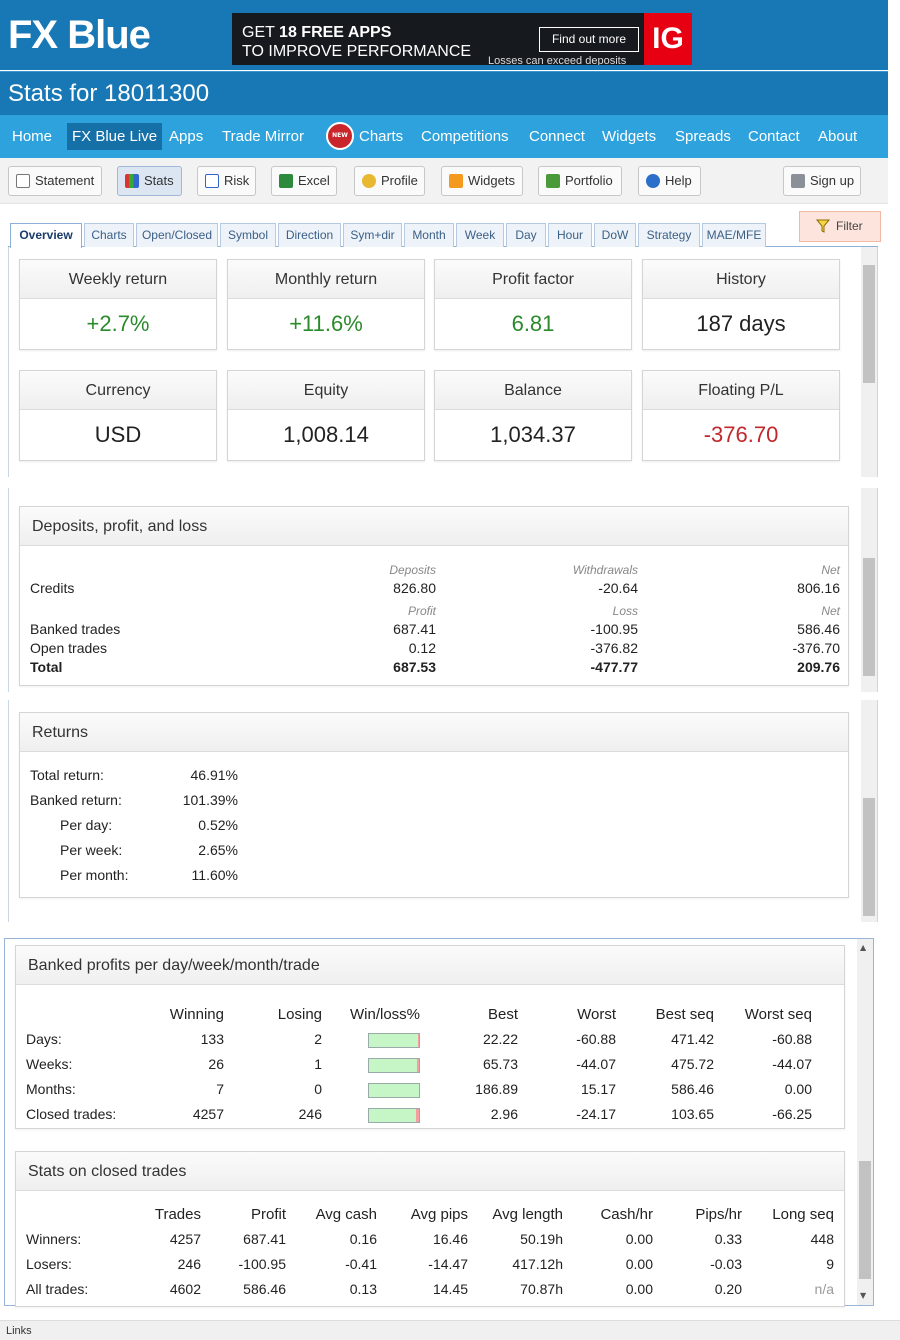 This screenshot has height=1340, width=900. Describe the element at coordinates (46, 235) in the screenshot. I see `tab-overview: Overview` at that location.